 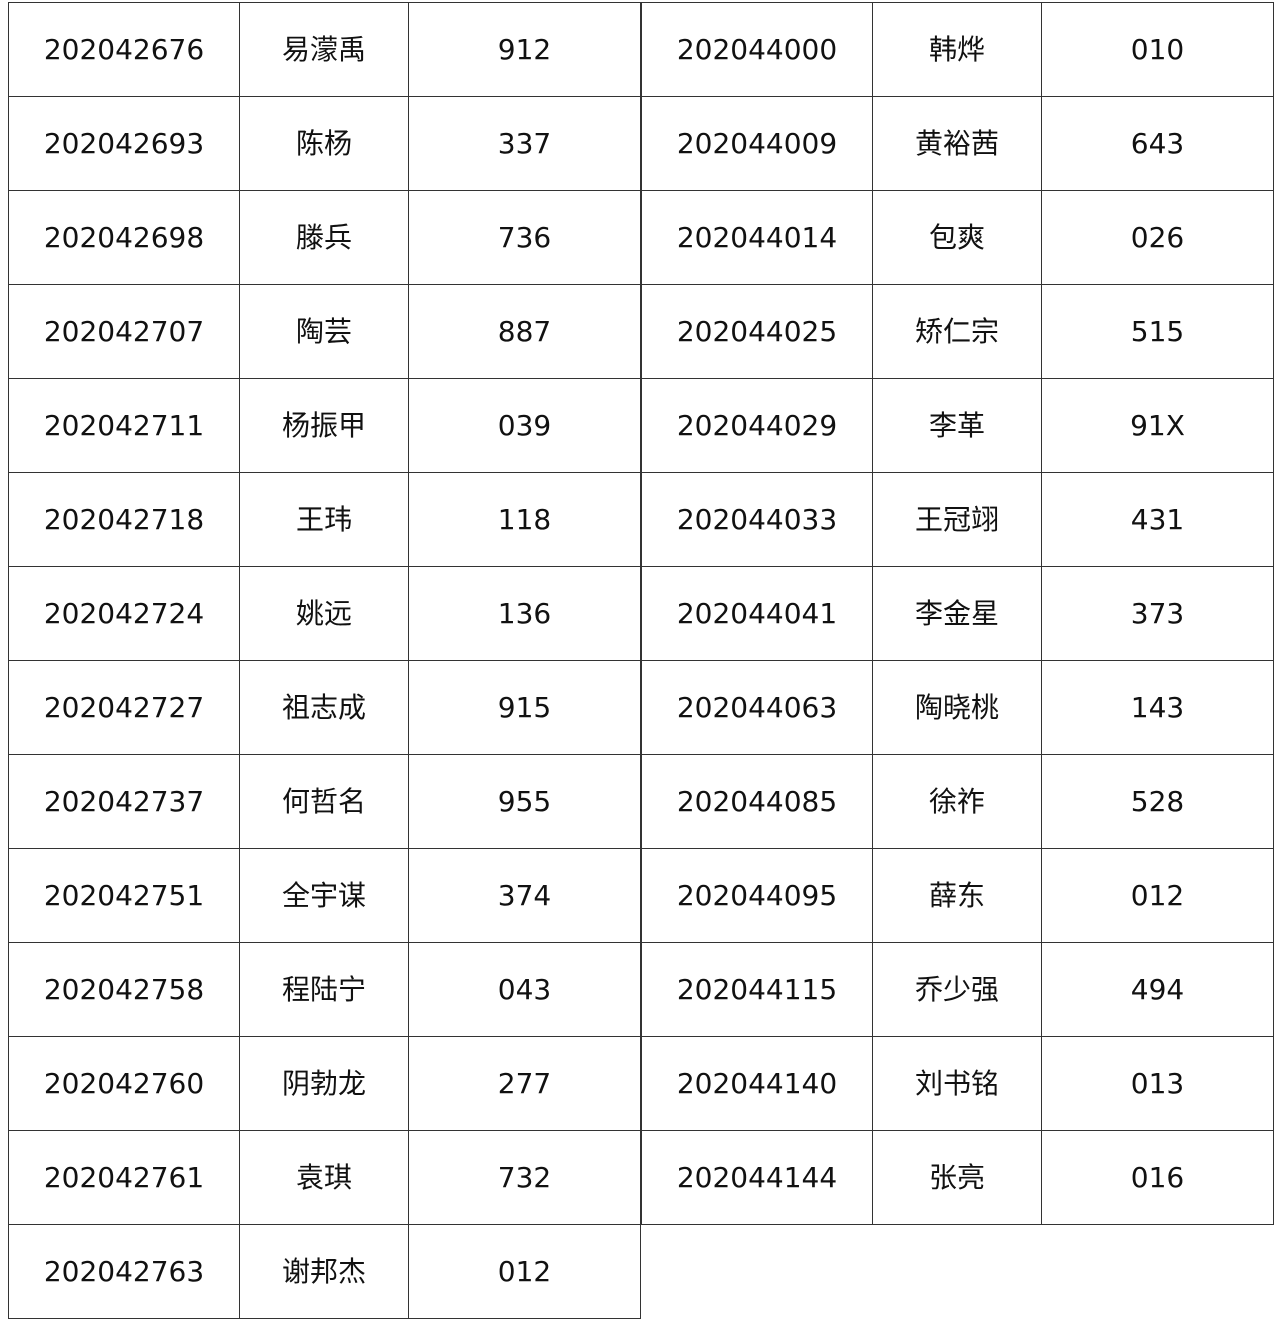 What do you see at coordinates (1157, 49) in the screenshot?
I see `code-cell: 010` at bounding box center [1157, 49].